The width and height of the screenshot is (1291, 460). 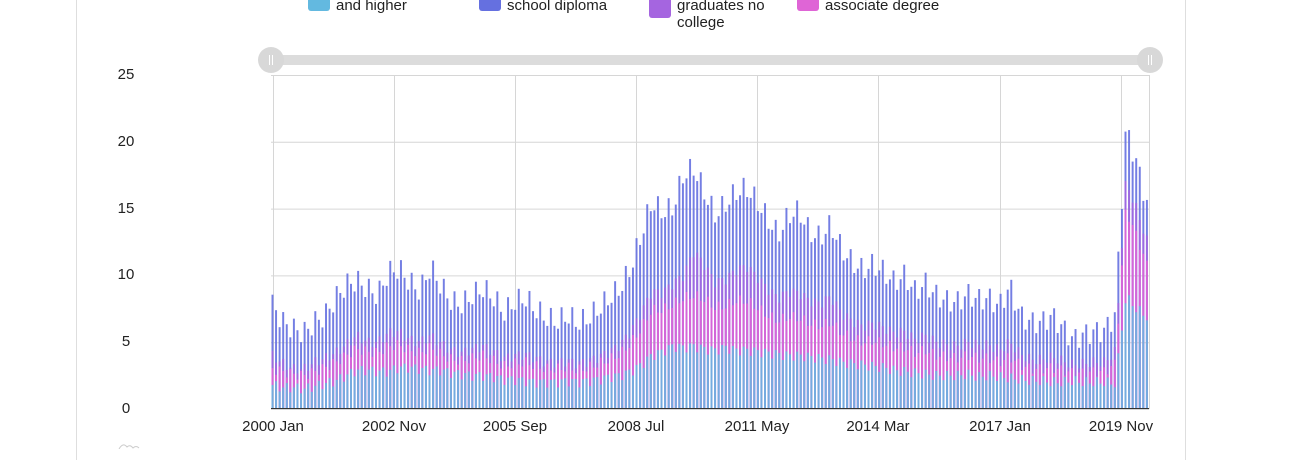 I want to click on legend-label: and higher, so click(x=371, y=7).